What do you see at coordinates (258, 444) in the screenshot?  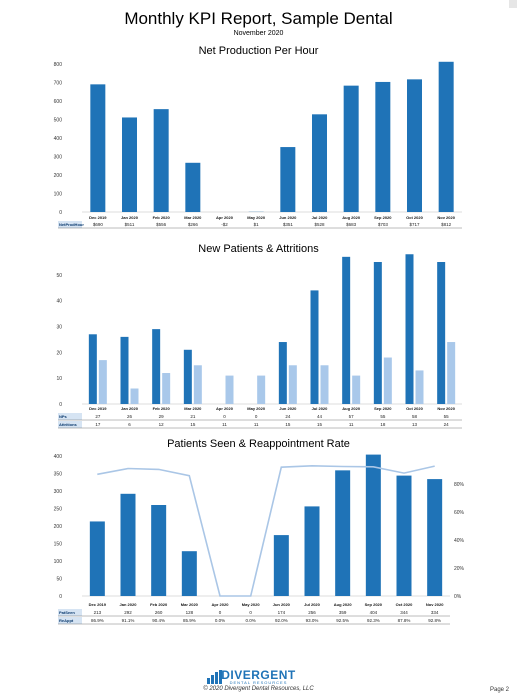 I see `chart-title-patients-seen: Patients Seen & Reappointment Rate` at bounding box center [258, 444].